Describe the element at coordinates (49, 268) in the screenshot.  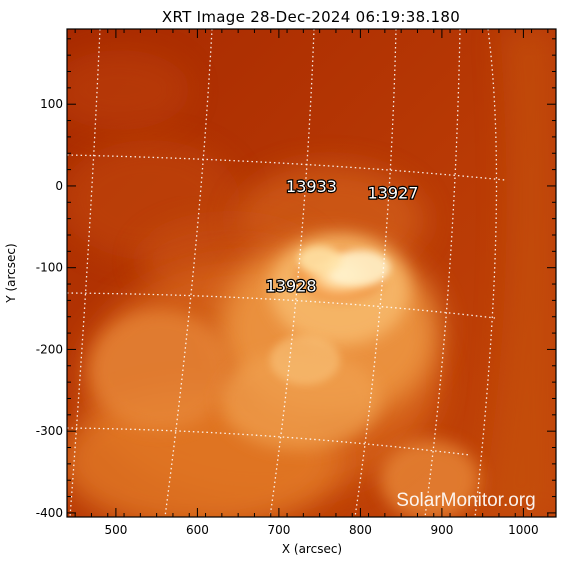
I see `y-tick-label: -100` at that location.